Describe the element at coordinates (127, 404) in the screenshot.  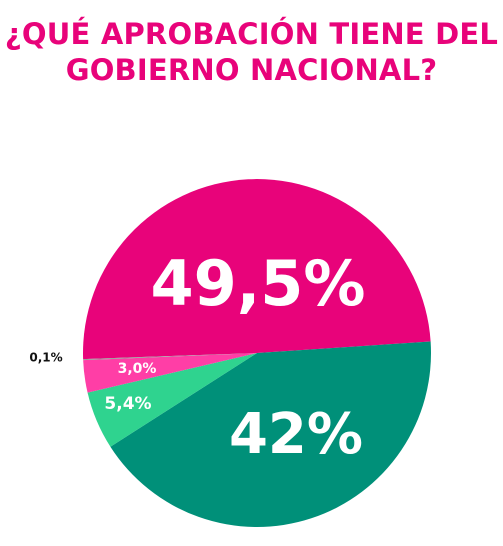
I see `data-label-slice-3: 5,4%` at that location.